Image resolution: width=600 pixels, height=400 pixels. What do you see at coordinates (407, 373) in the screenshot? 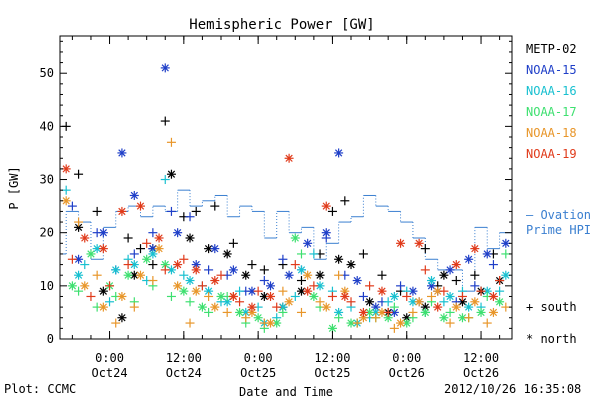
I see `x-tick-date: Oct26` at bounding box center [407, 373].